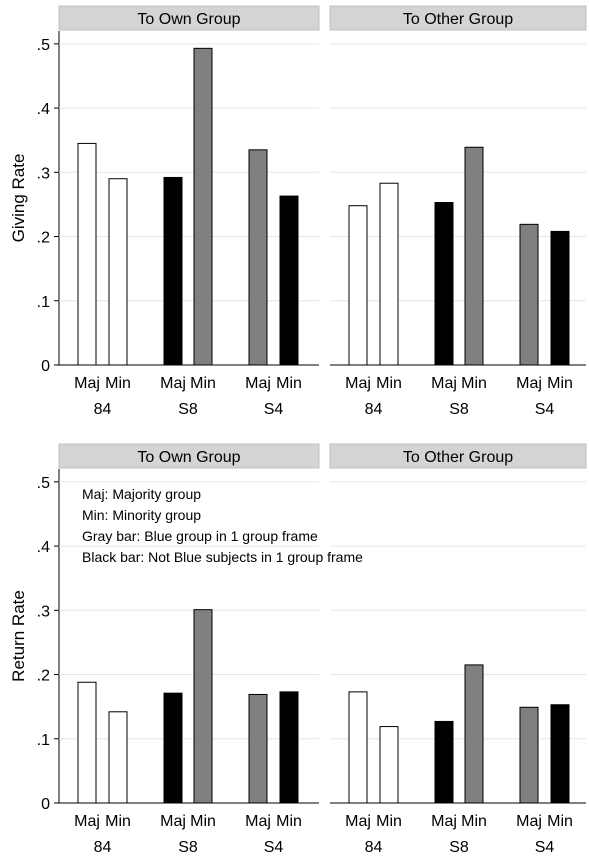 Image resolution: width=589 pixels, height=857 pixels. What do you see at coordinates (18, 636) in the screenshot?
I see `y-axis-title: Return Rate` at bounding box center [18, 636].